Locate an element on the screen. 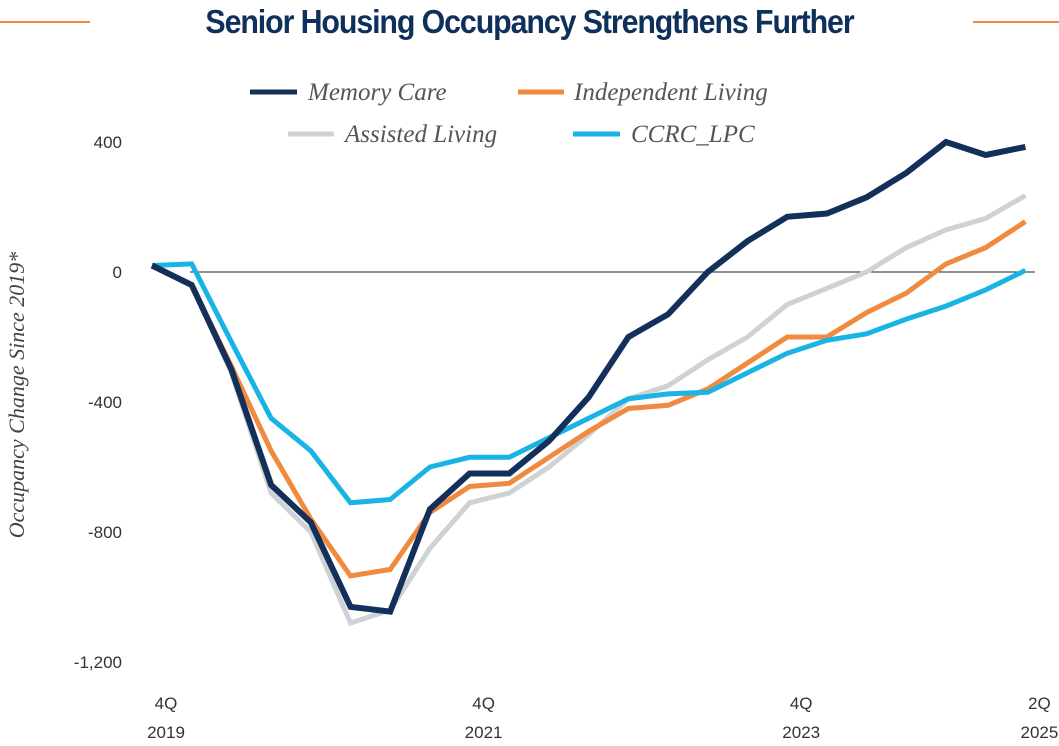 The height and width of the screenshot is (746, 1059). x-axis-ticks: 4Q 2019 4Q 2021 4Q 2023 2Q 2025 is located at coordinates (602, 718).